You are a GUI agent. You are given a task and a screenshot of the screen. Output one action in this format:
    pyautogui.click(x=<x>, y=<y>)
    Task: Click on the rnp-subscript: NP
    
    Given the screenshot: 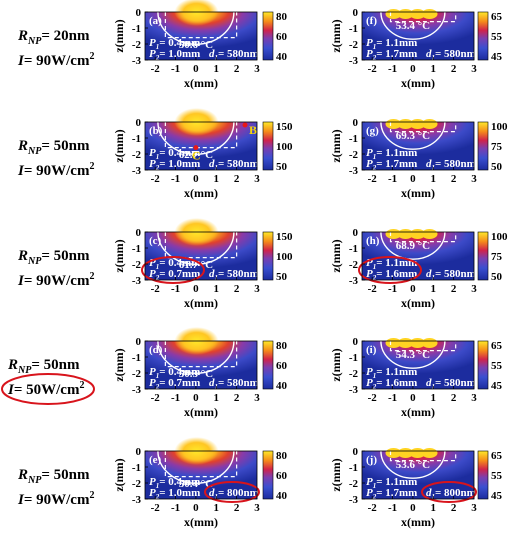 What is the action you would take?
    pyautogui.click(x=34, y=480)
    